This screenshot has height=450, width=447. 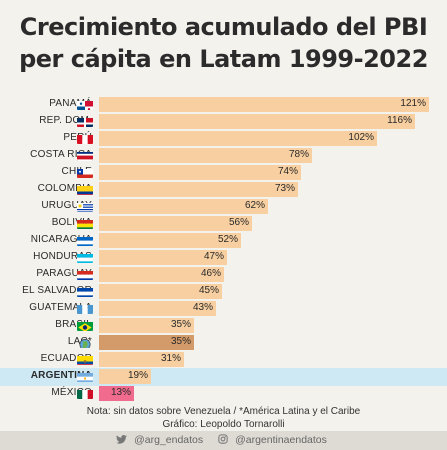 I want to click on chart-title-line-1: Crecimiento acumulado del PBI, so click(x=223, y=27).